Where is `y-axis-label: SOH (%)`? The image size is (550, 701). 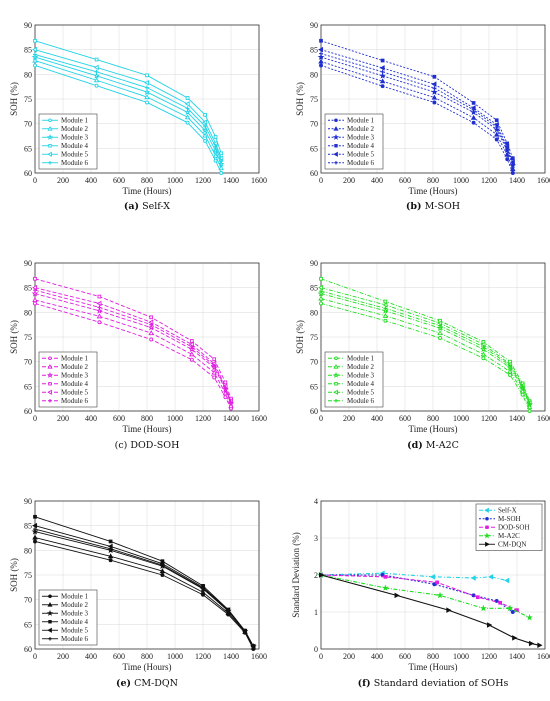
y-axis-label: SOH (%) is located at coordinates (300, 99).